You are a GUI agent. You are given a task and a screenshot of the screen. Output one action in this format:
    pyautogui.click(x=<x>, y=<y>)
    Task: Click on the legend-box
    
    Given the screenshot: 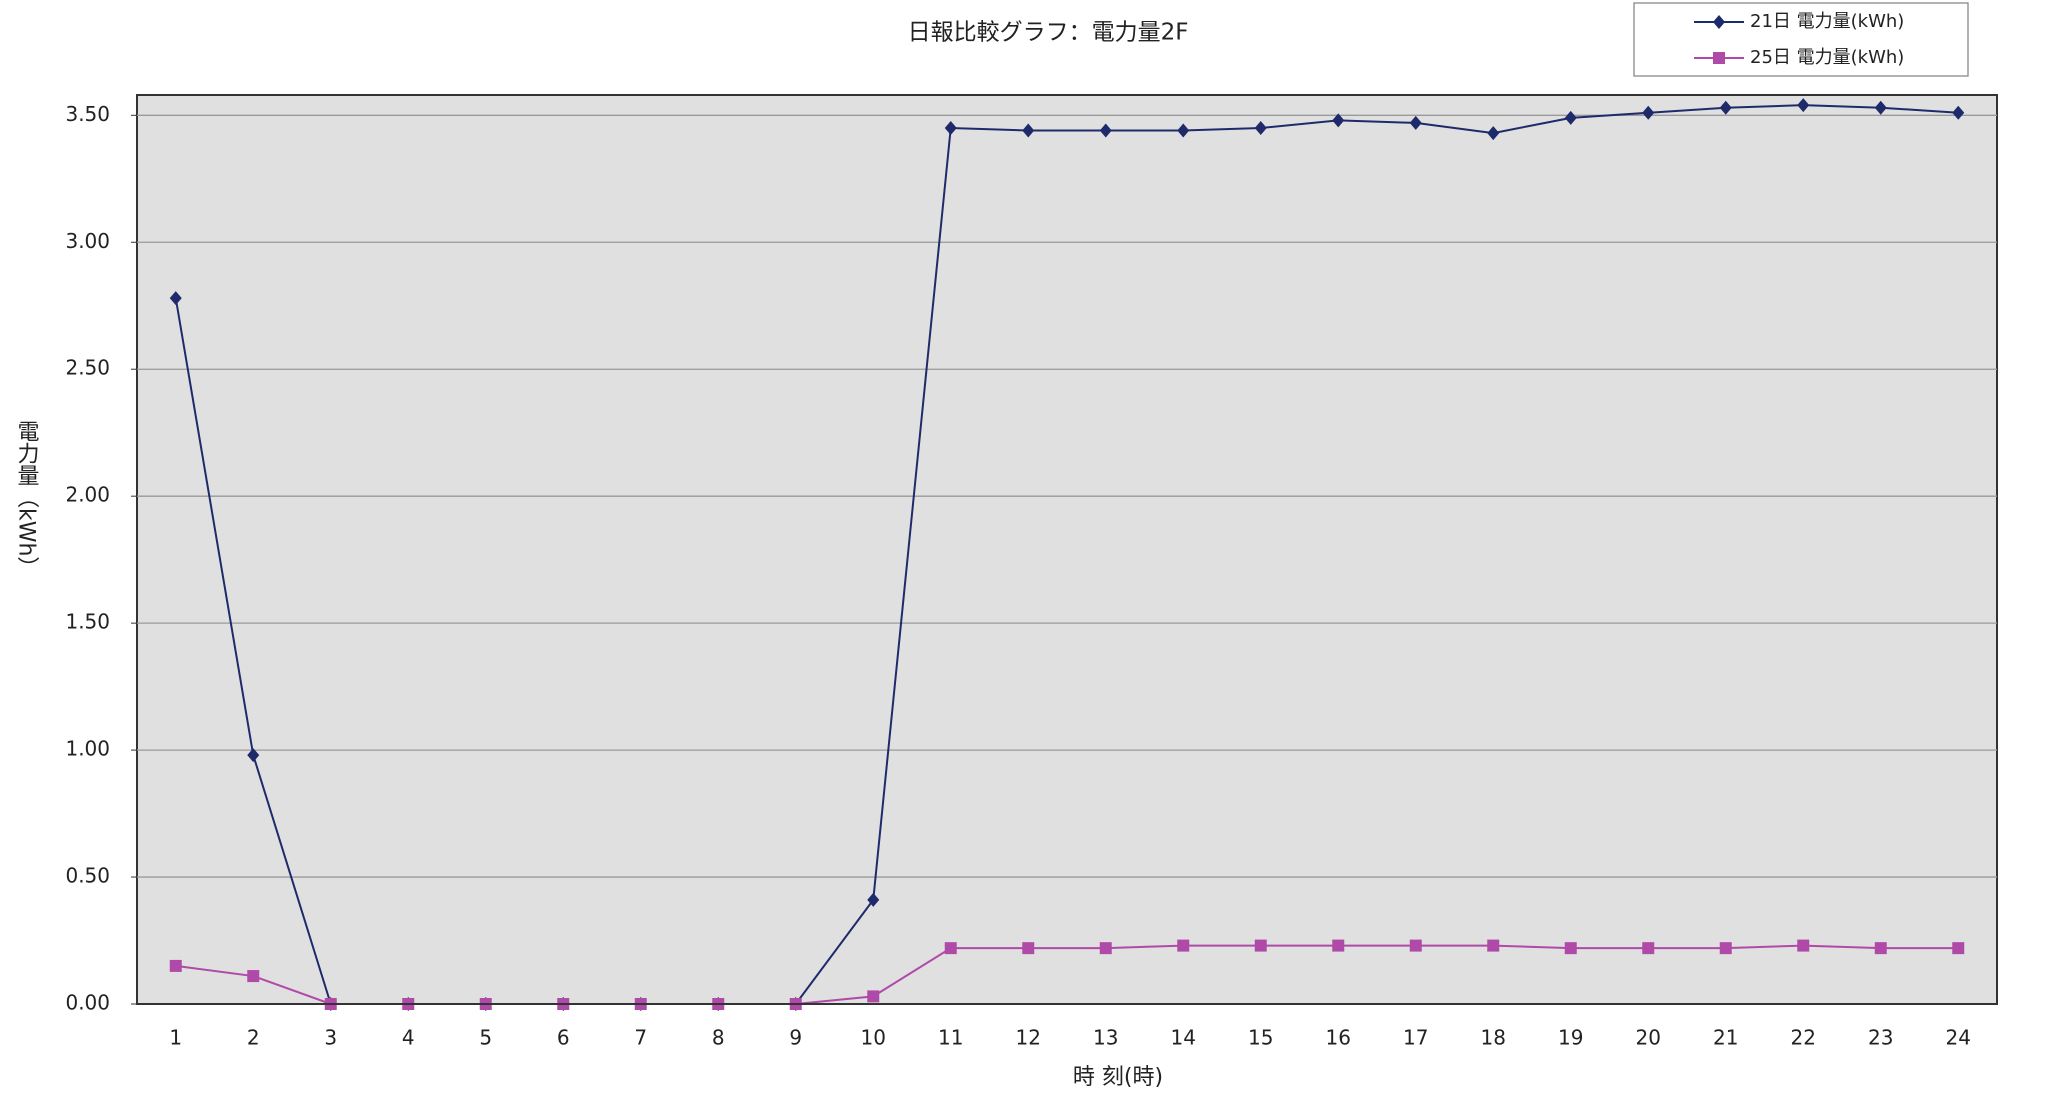 What is the action you would take?
    pyautogui.click(x=1801, y=39)
    